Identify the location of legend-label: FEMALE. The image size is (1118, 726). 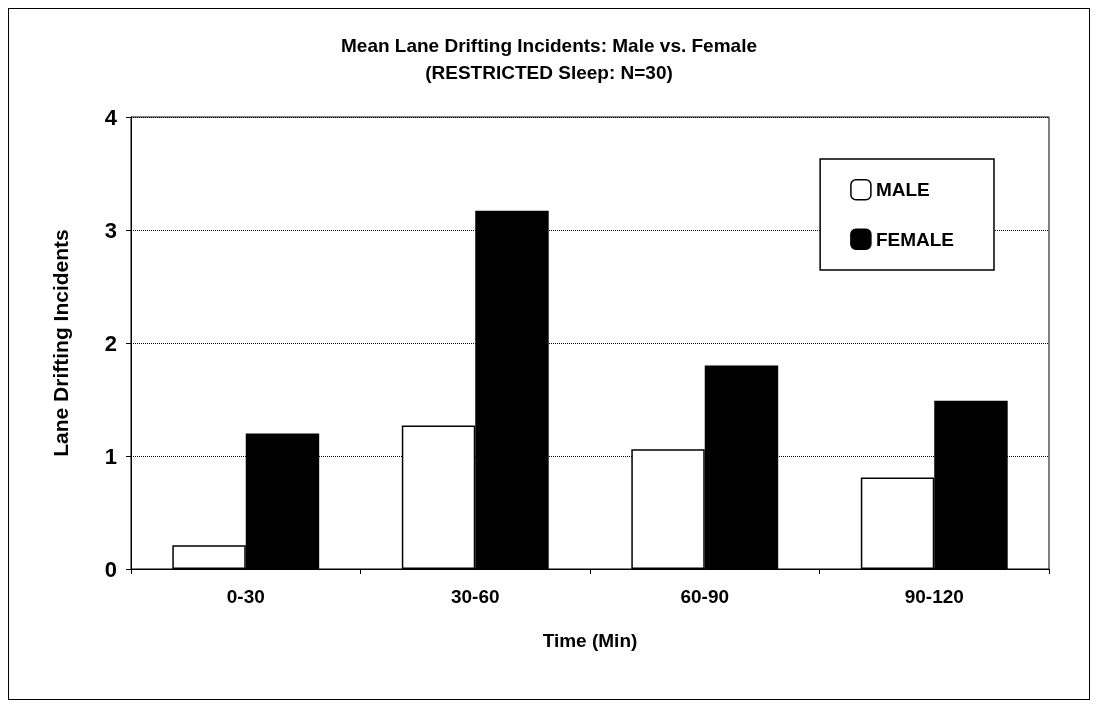
(914, 239).